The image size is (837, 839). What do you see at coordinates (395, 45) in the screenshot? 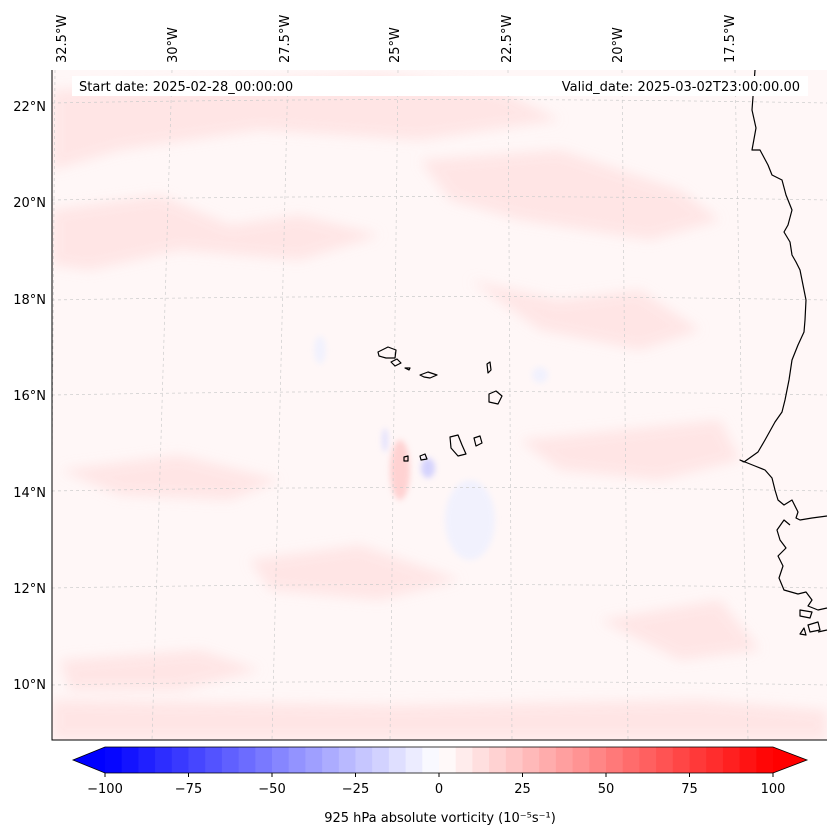
I see `lon-label: 25°W` at bounding box center [395, 45].